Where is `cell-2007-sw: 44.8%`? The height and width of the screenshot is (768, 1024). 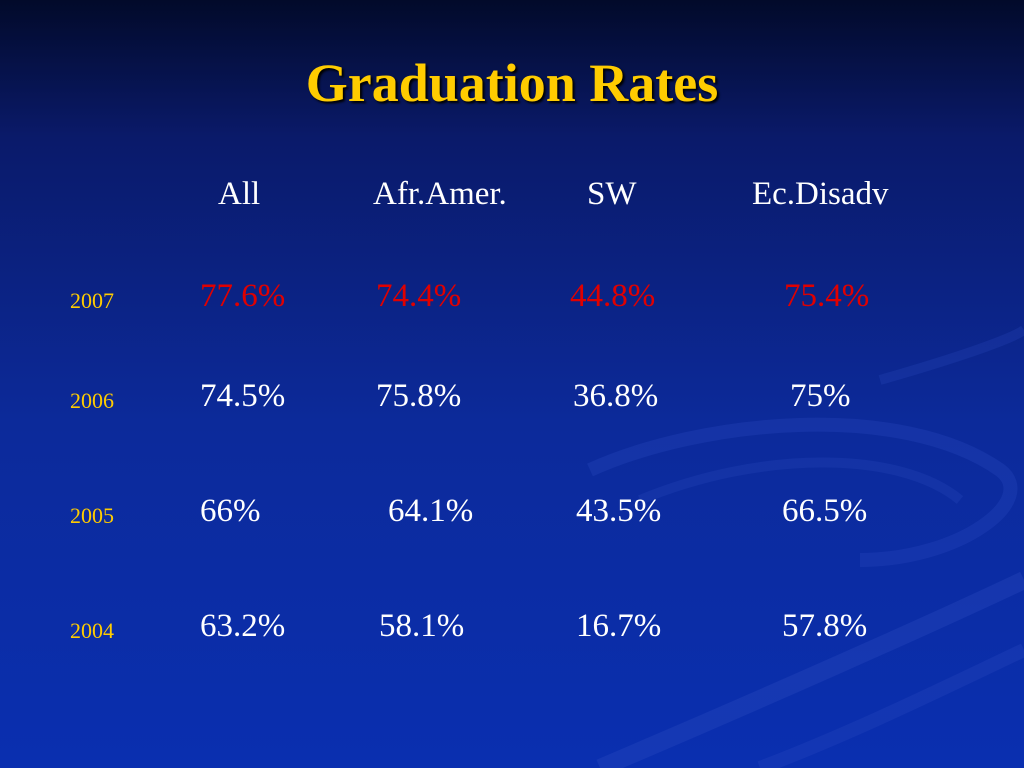
cell-2007-sw: 44.8% is located at coordinates (613, 296).